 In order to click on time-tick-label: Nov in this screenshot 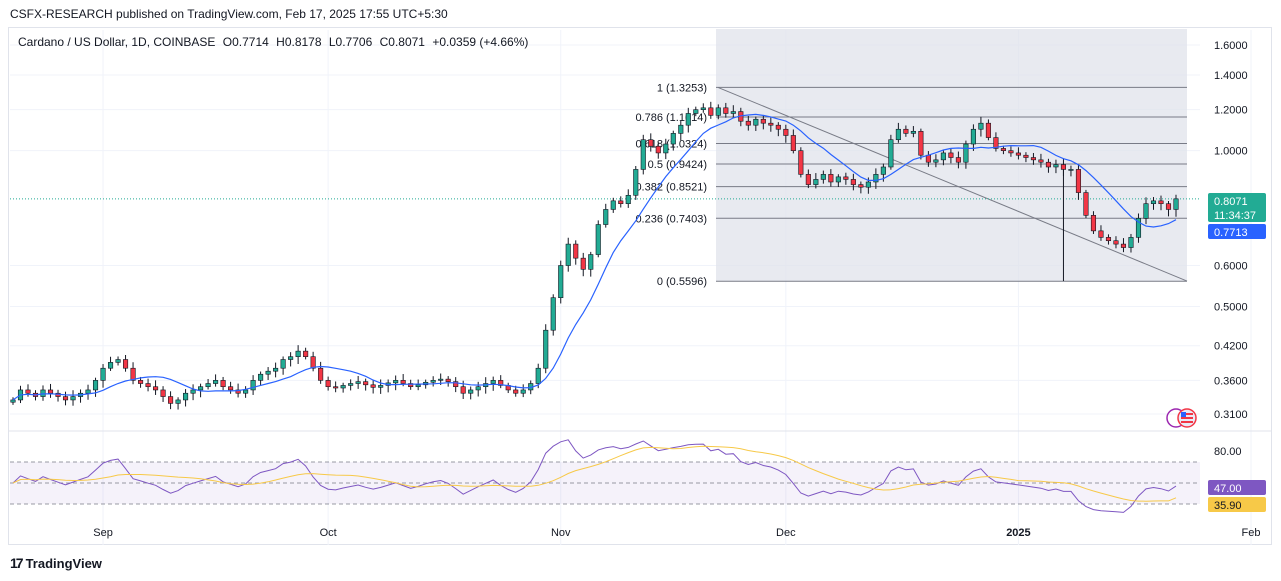, I will do `click(561, 533)`.